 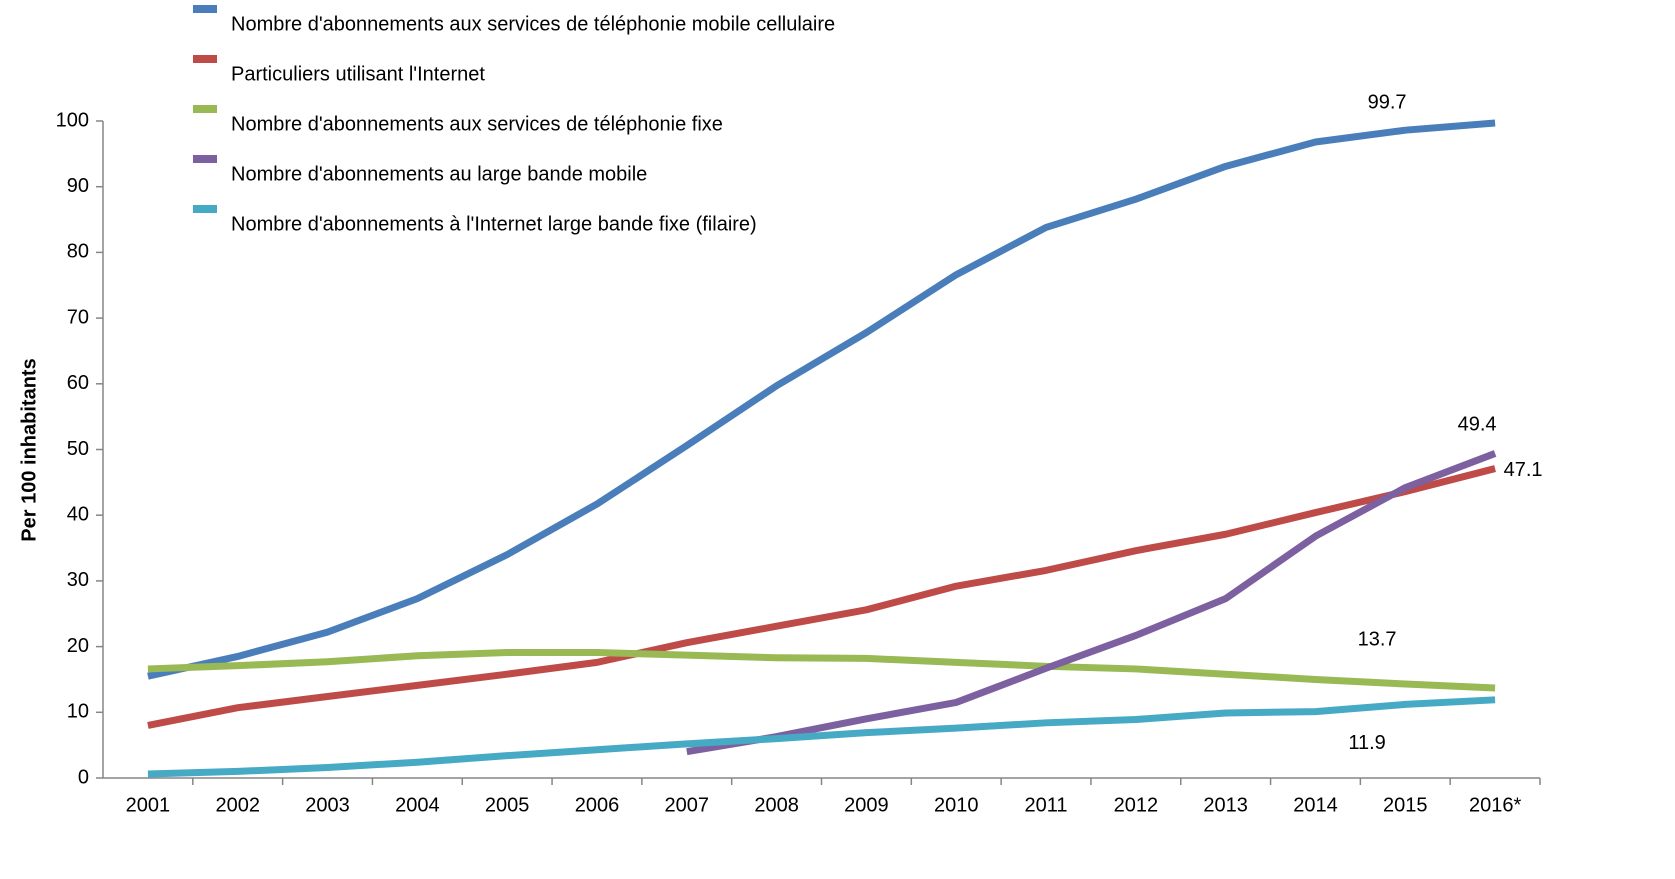 What do you see at coordinates (78, 646) in the screenshot?
I see `y-tick-label: 20` at bounding box center [78, 646].